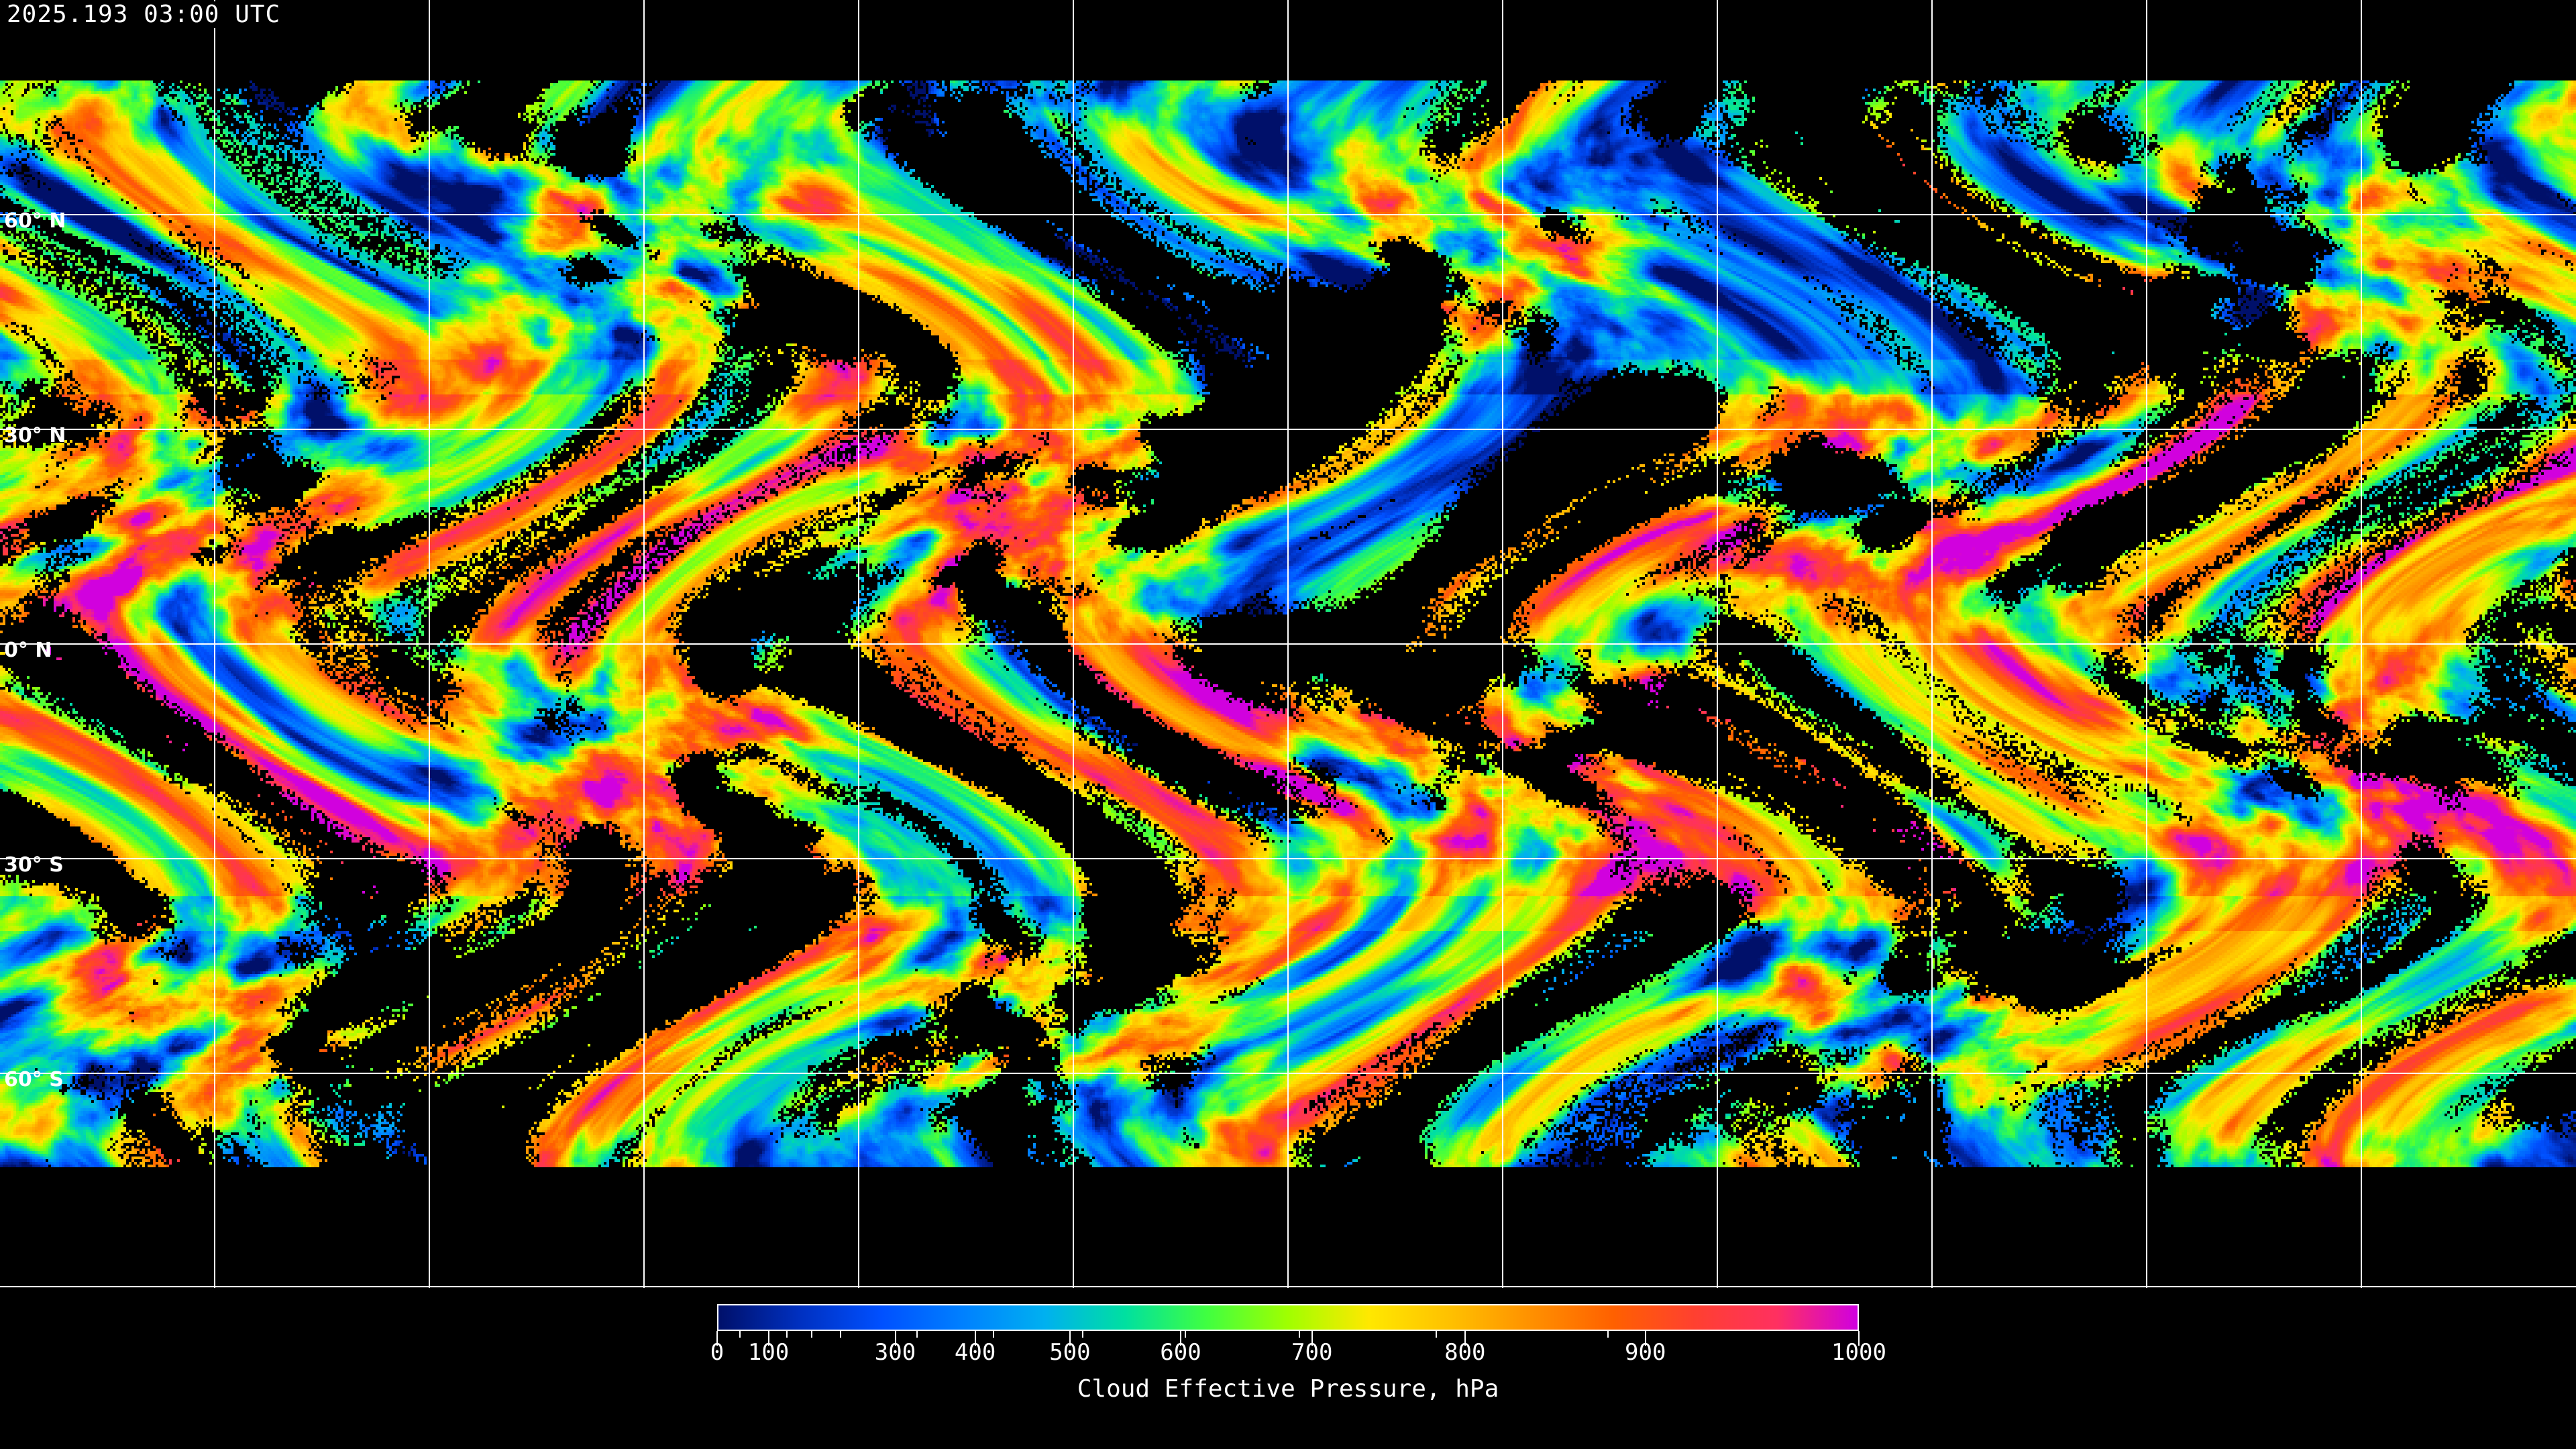 This screenshot has height=1449, width=2576. I want to click on colorbar-tick-label: 1000, so click(1858, 1352).